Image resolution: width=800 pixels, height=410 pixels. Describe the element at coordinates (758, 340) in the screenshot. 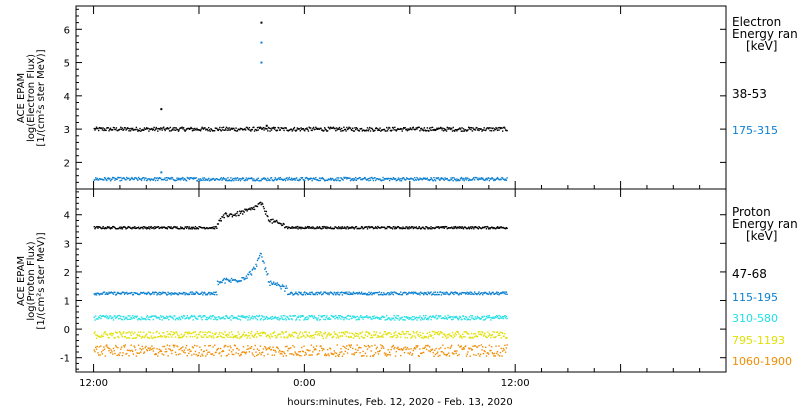

I see `proton-legend-series-3: 795-1193` at that location.